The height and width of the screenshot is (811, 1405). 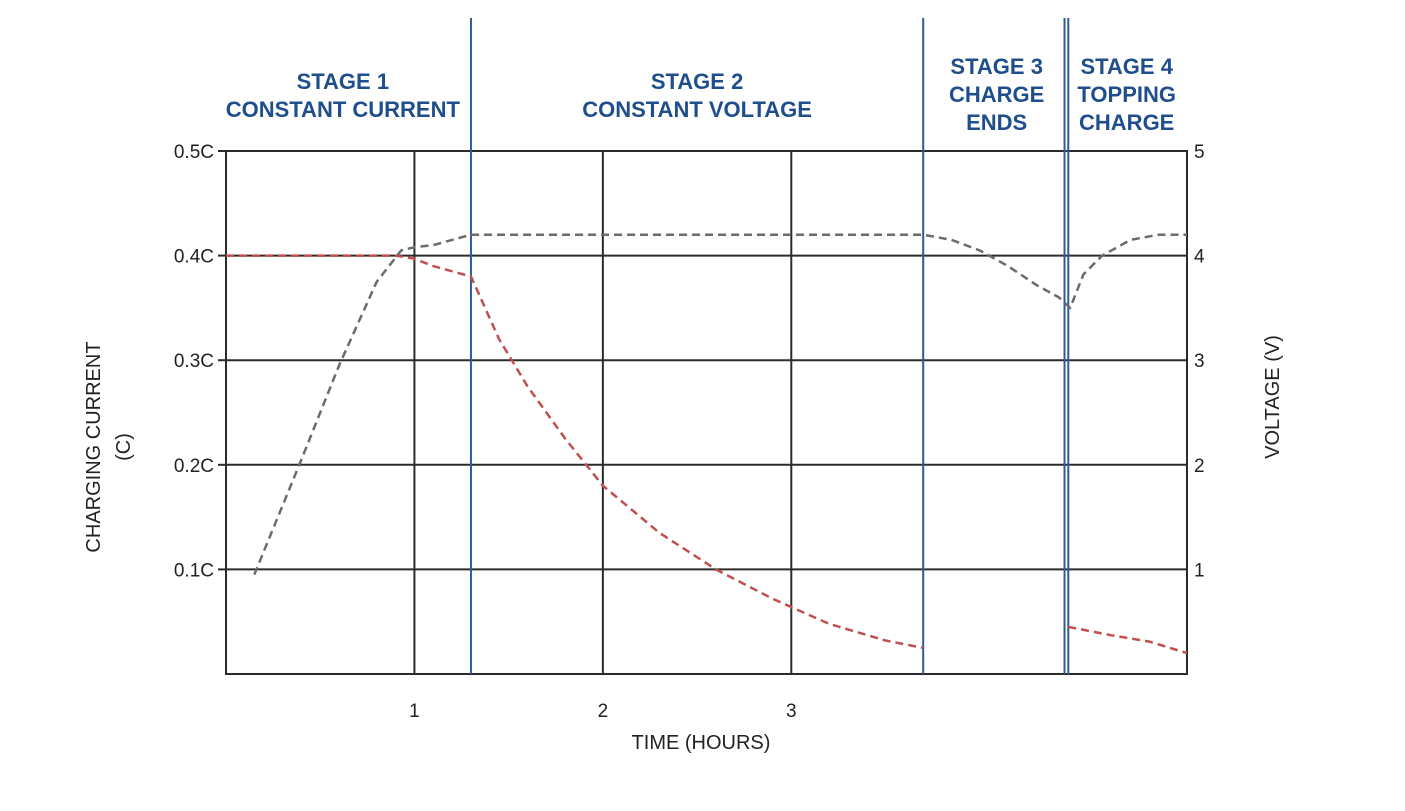 What do you see at coordinates (1273, 397) in the screenshot?
I see `y-axis-title-right: VOLTAGE (V)` at bounding box center [1273, 397].